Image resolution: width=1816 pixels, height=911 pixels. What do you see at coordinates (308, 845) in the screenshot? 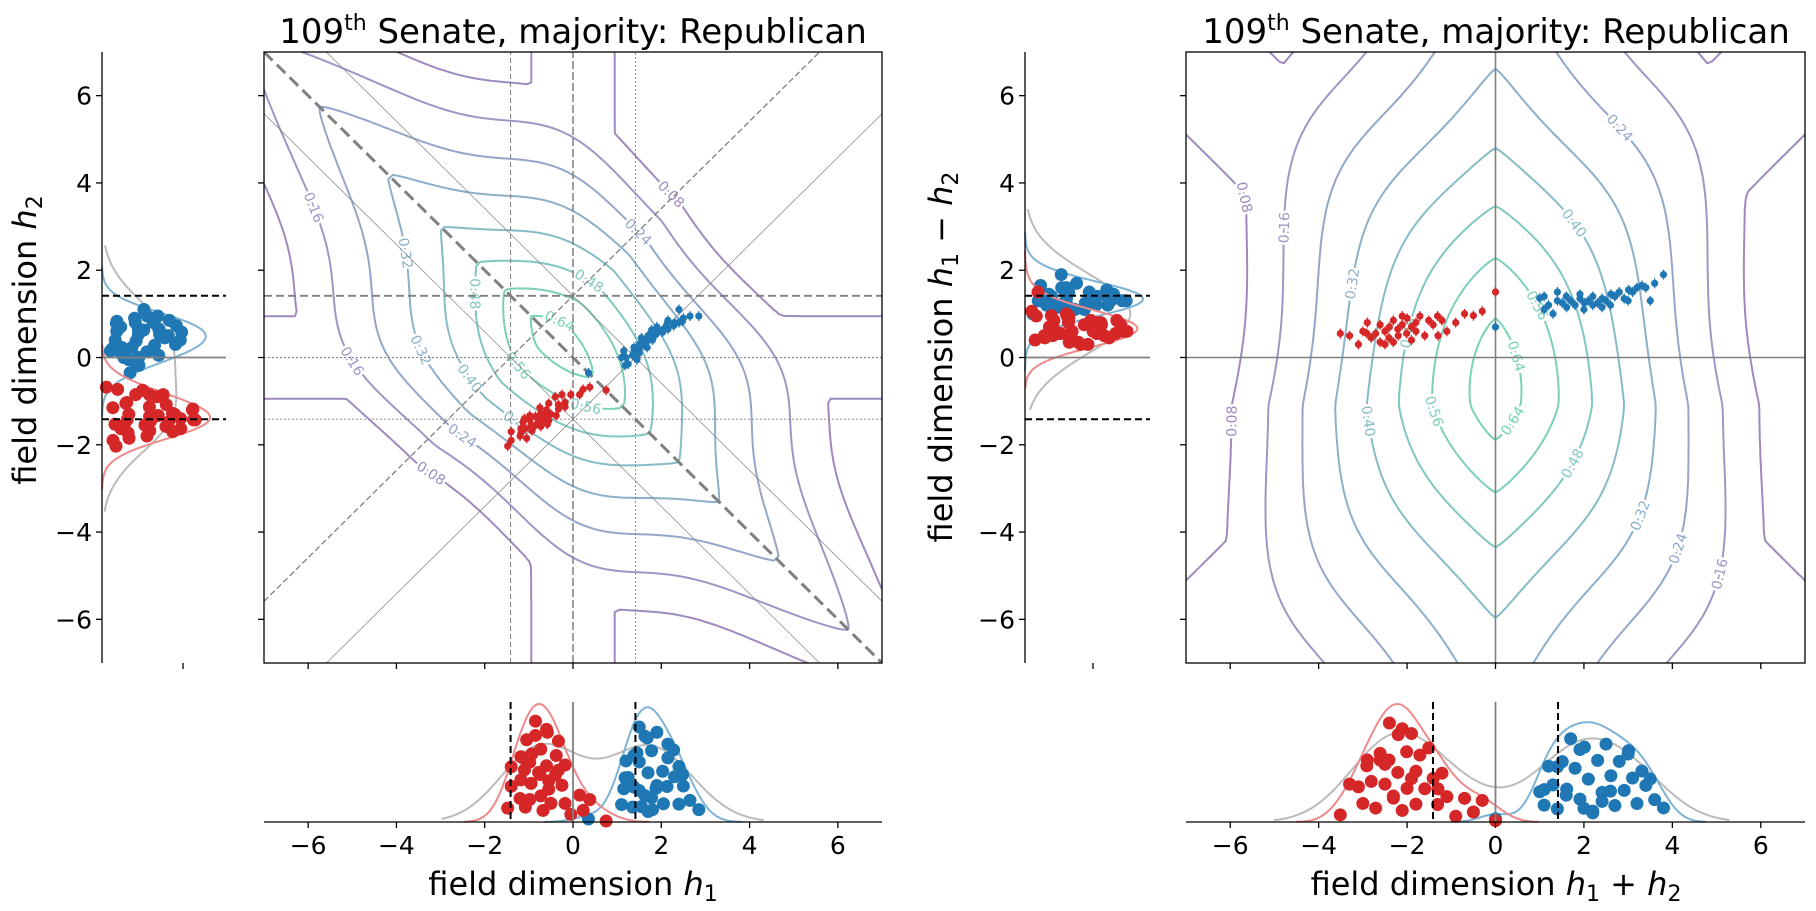
I see `left-x-tick-label: −6` at bounding box center [308, 845].